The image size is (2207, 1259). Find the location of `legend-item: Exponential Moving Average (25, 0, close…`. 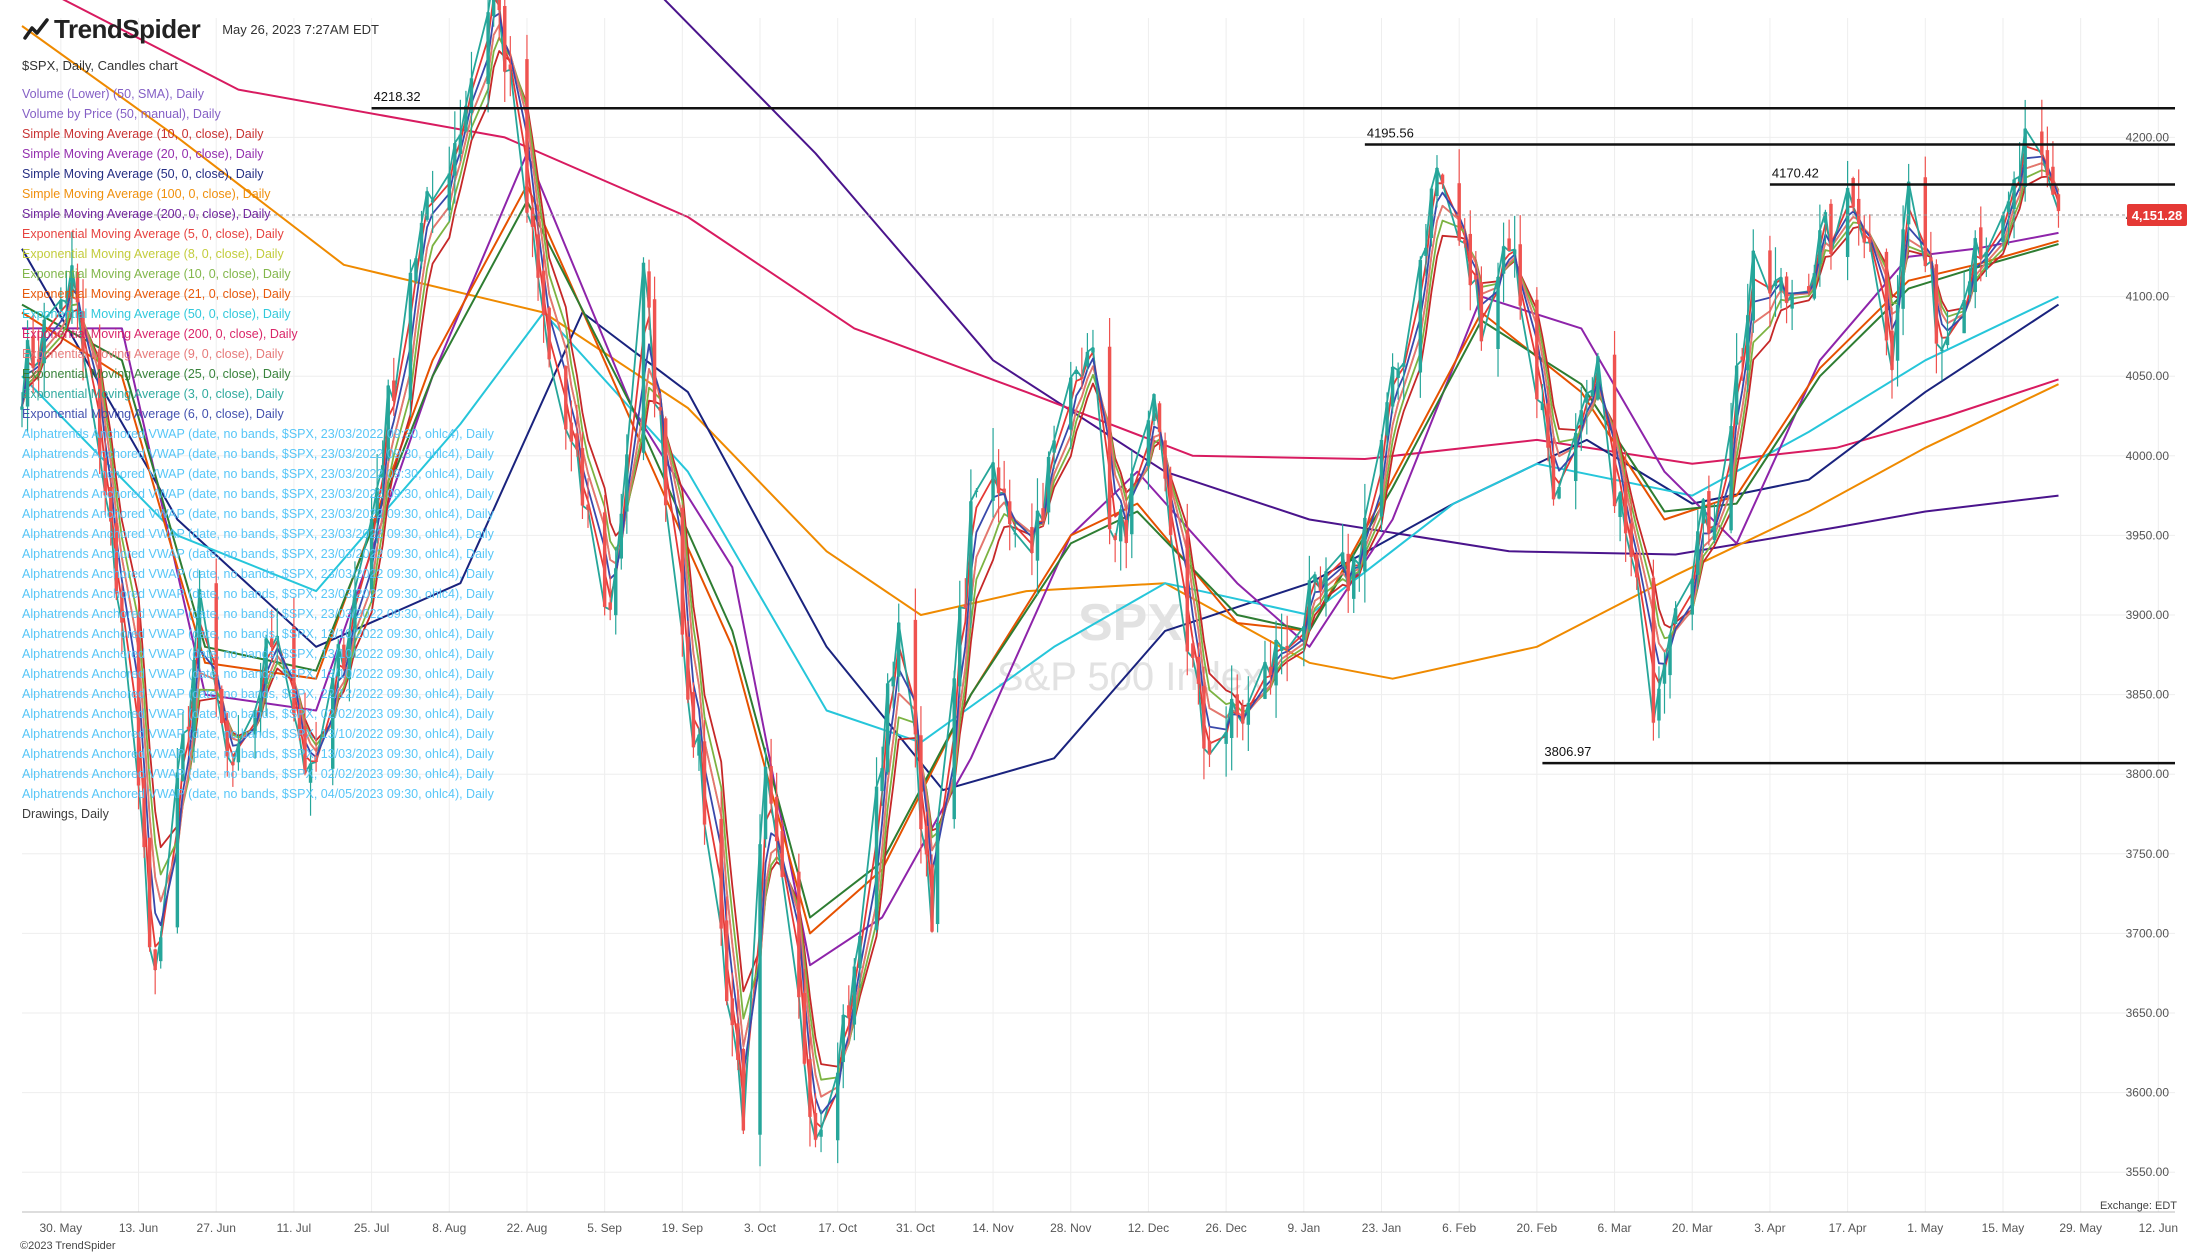

legend-item: Exponential Moving Average (25, 0, close… is located at coordinates (156, 374).